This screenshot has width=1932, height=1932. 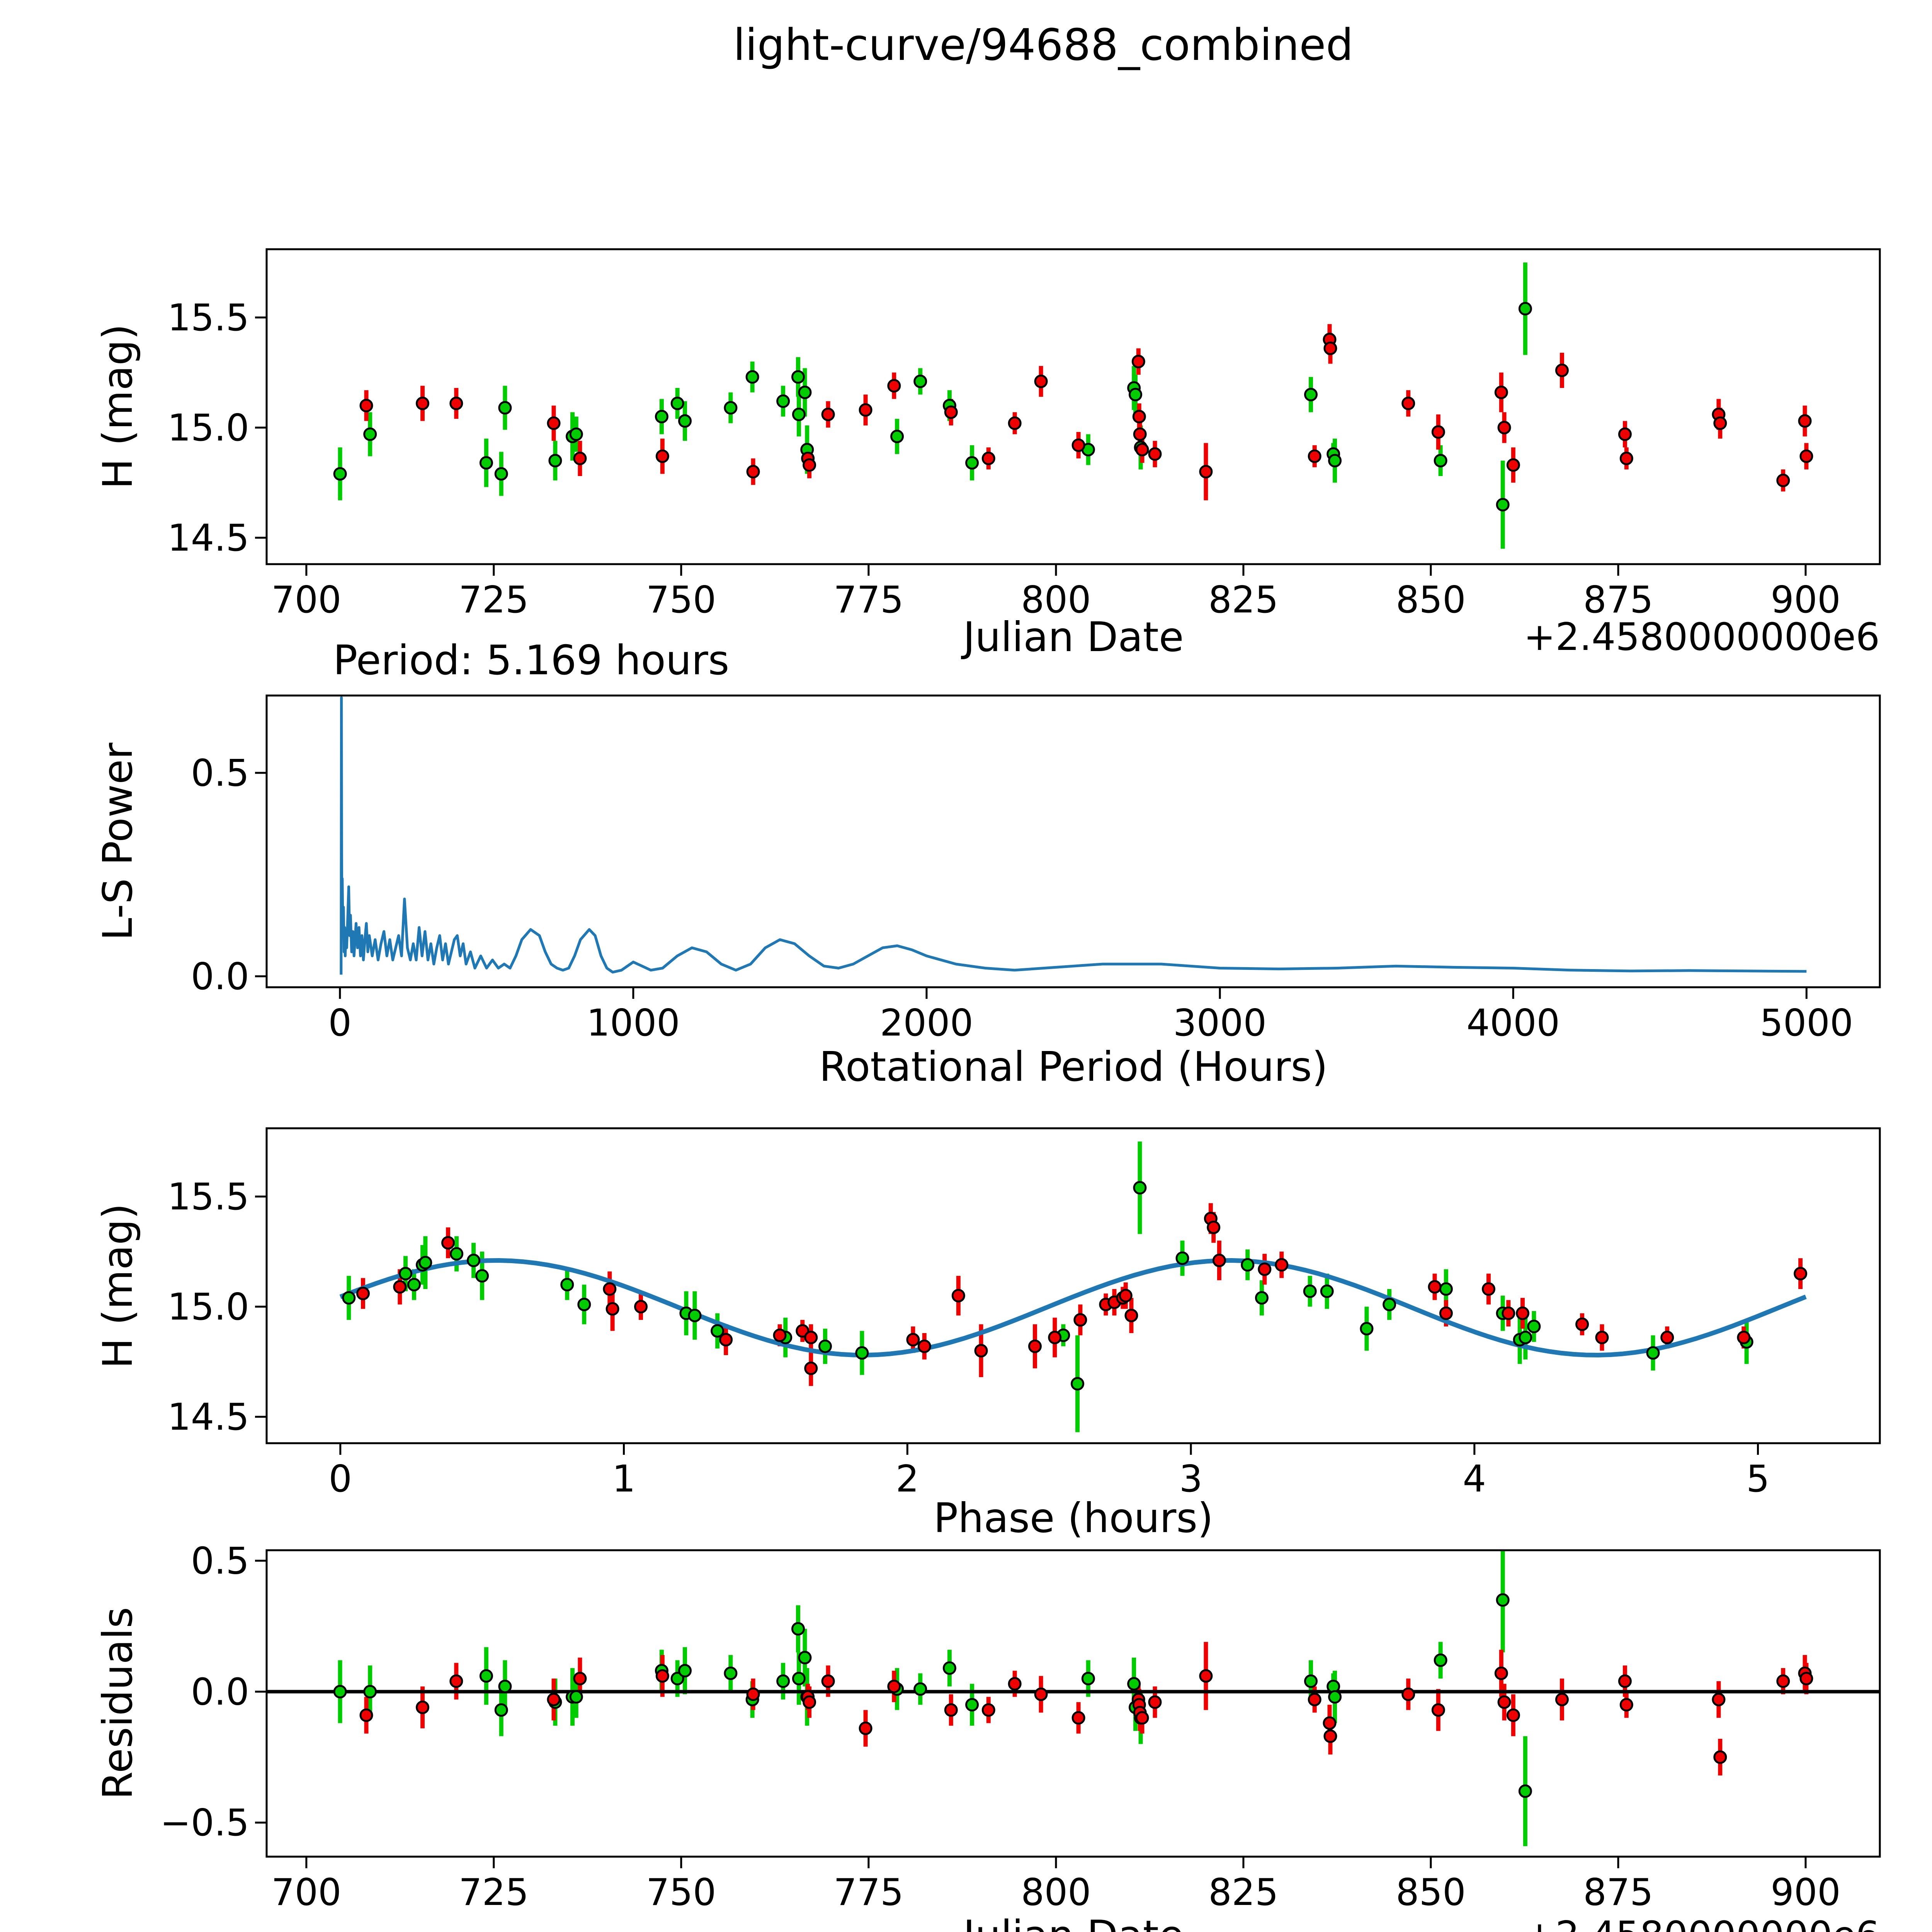 I want to click on x-tick-label: 0, so click(x=340, y=1023).